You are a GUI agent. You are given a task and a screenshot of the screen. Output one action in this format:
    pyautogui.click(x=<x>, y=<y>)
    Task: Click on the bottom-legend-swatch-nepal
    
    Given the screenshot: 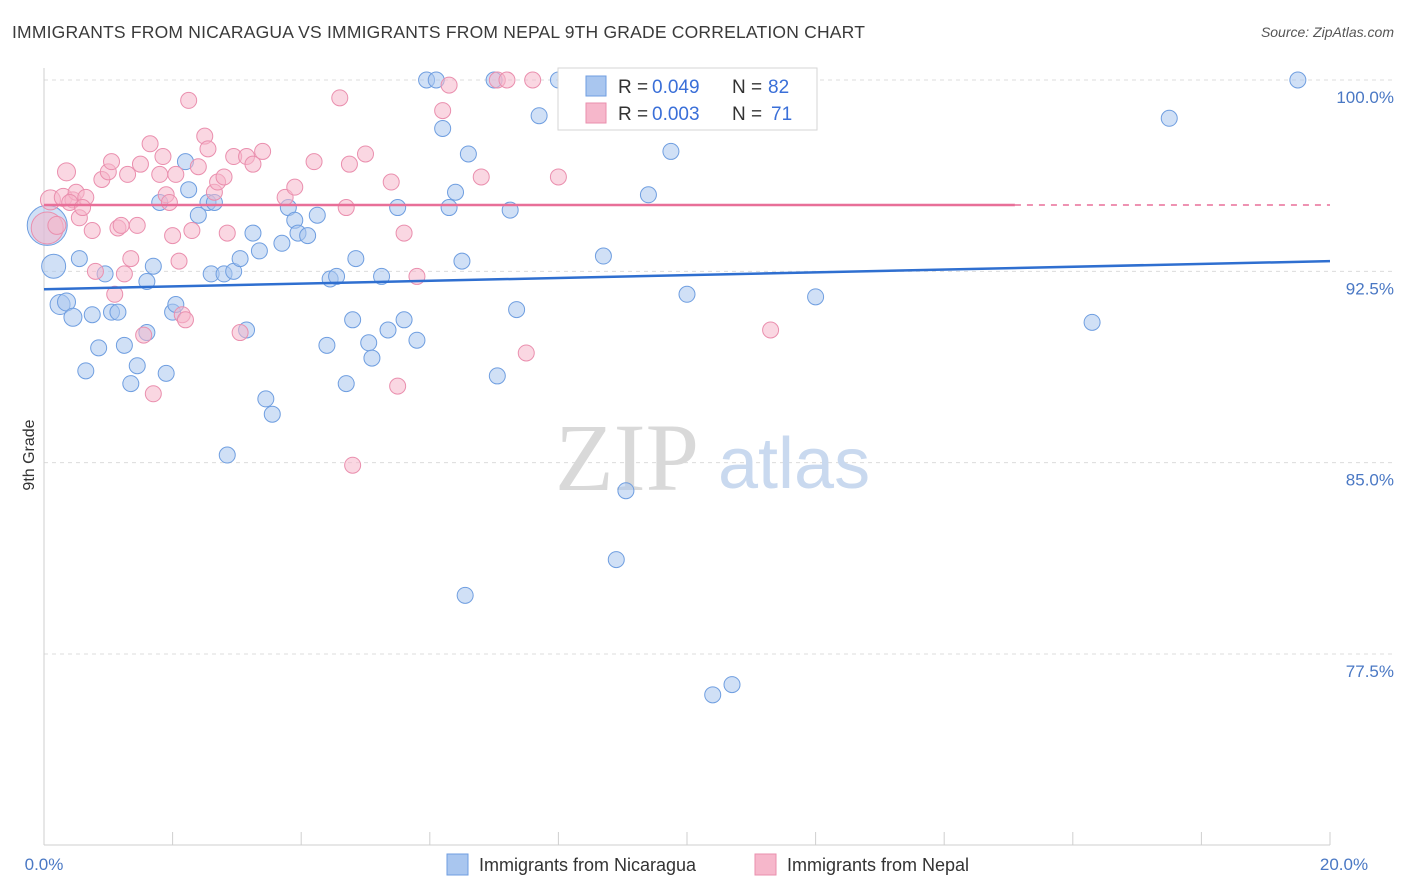 What is the action you would take?
    pyautogui.click(x=765, y=864)
    